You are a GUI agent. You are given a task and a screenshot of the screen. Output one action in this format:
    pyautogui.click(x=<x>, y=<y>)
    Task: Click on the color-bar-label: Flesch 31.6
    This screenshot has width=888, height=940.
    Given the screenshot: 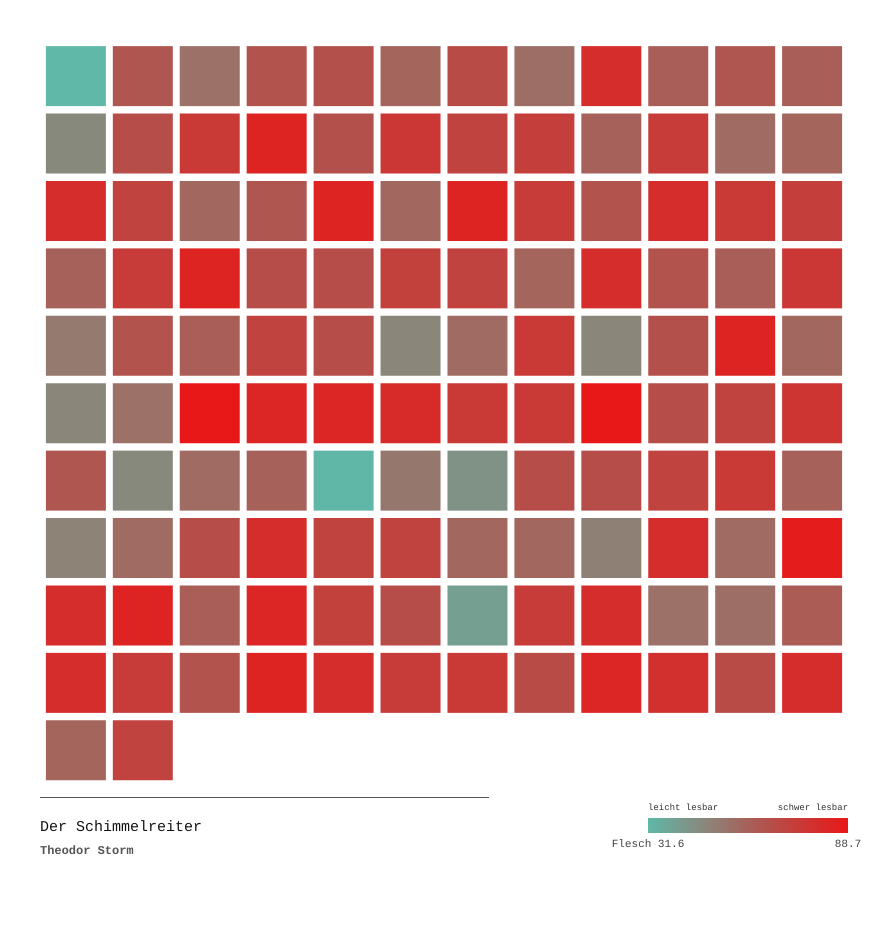 What is the action you would take?
    pyautogui.click(x=648, y=845)
    